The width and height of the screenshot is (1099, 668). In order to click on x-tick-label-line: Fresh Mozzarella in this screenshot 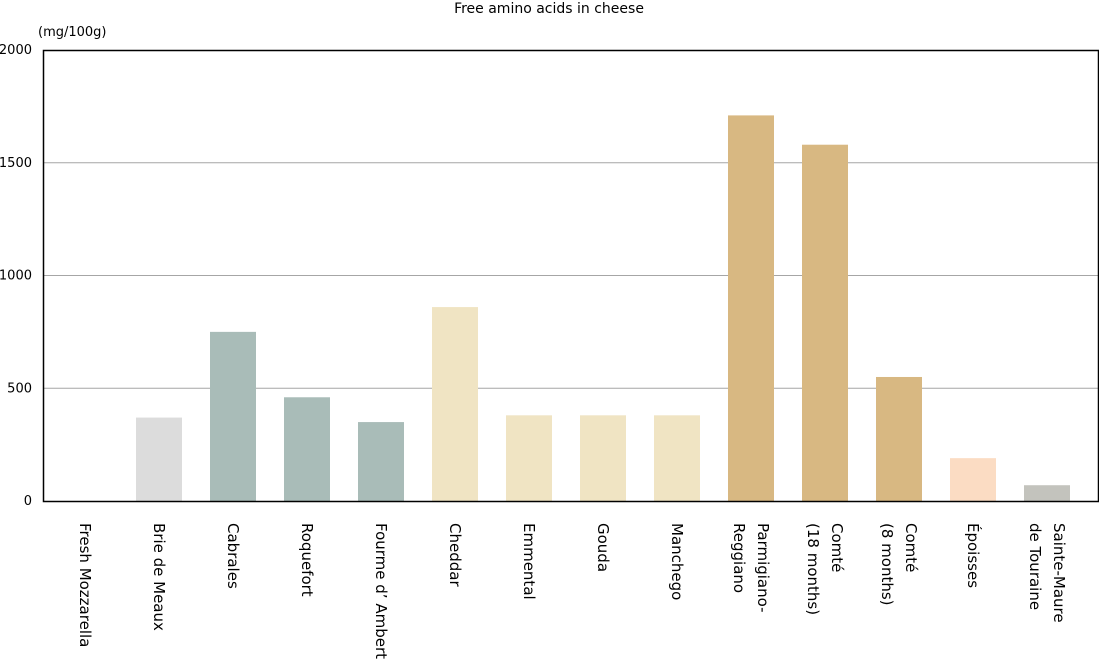, I will do `click(85, 585)`.